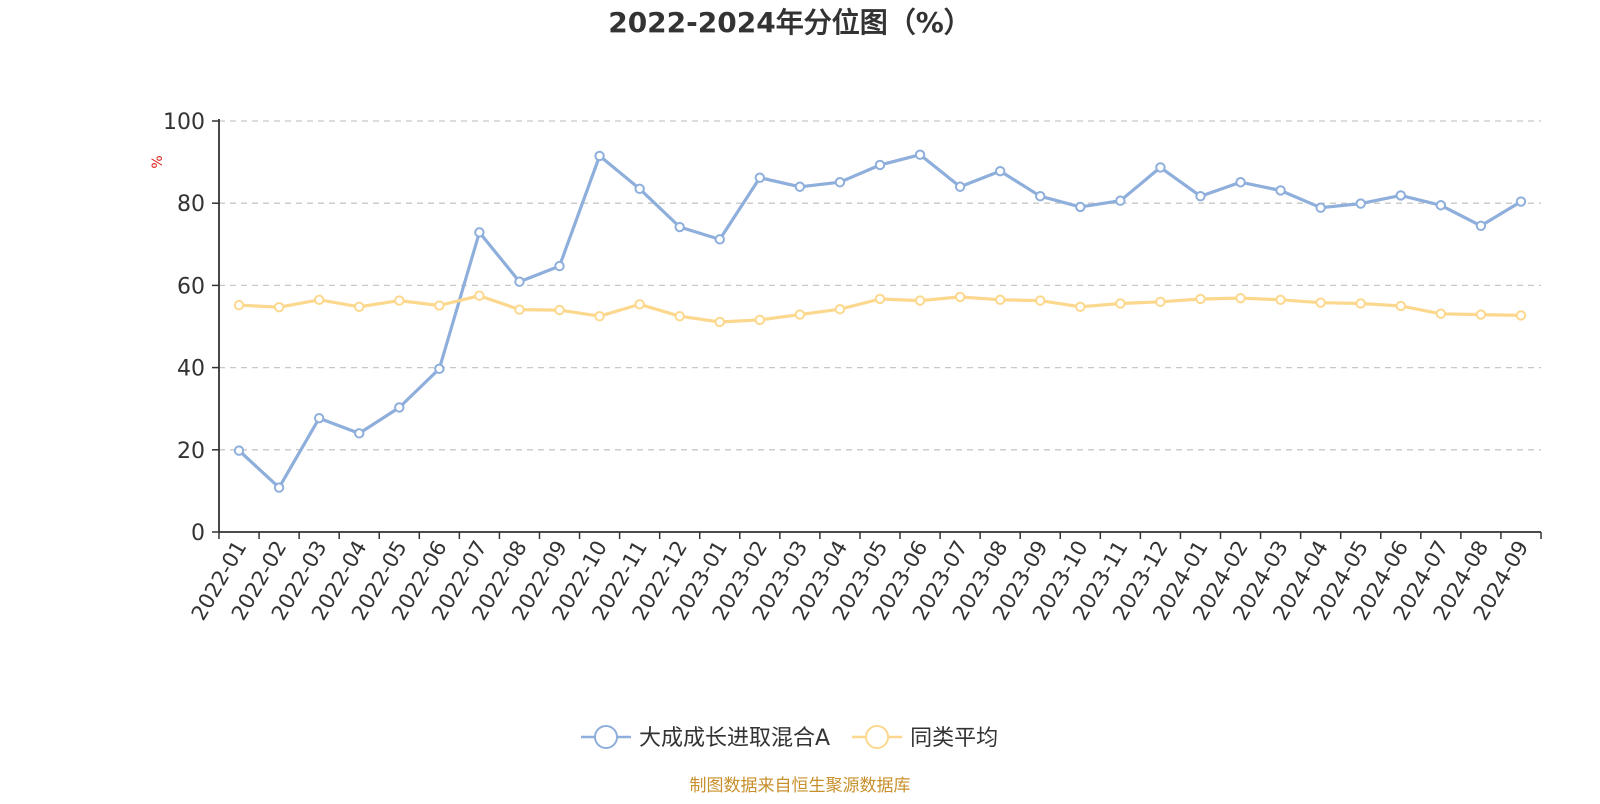 Image resolution: width=1600 pixels, height=804 pixels. What do you see at coordinates (191, 369) in the screenshot?
I see `y-tick-label: 40` at bounding box center [191, 369].